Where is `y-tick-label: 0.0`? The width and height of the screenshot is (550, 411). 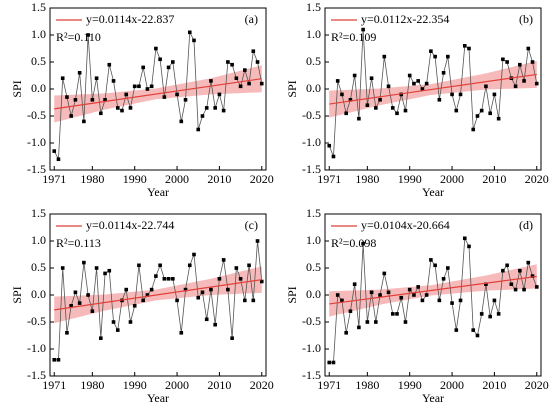 y-tick-label: 0.0 is located at coordinates (313, 88).